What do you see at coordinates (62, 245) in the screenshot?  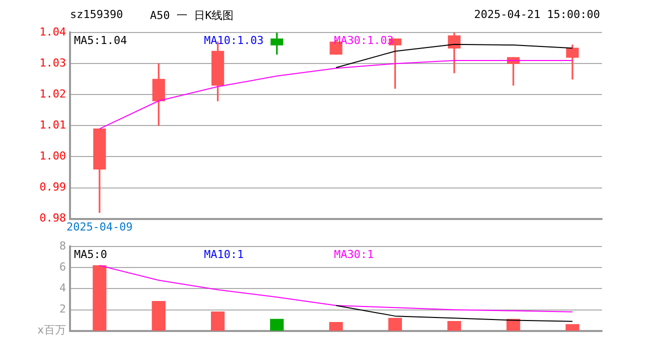 I see `y-tick-label: 8` at bounding box center [62, 245].